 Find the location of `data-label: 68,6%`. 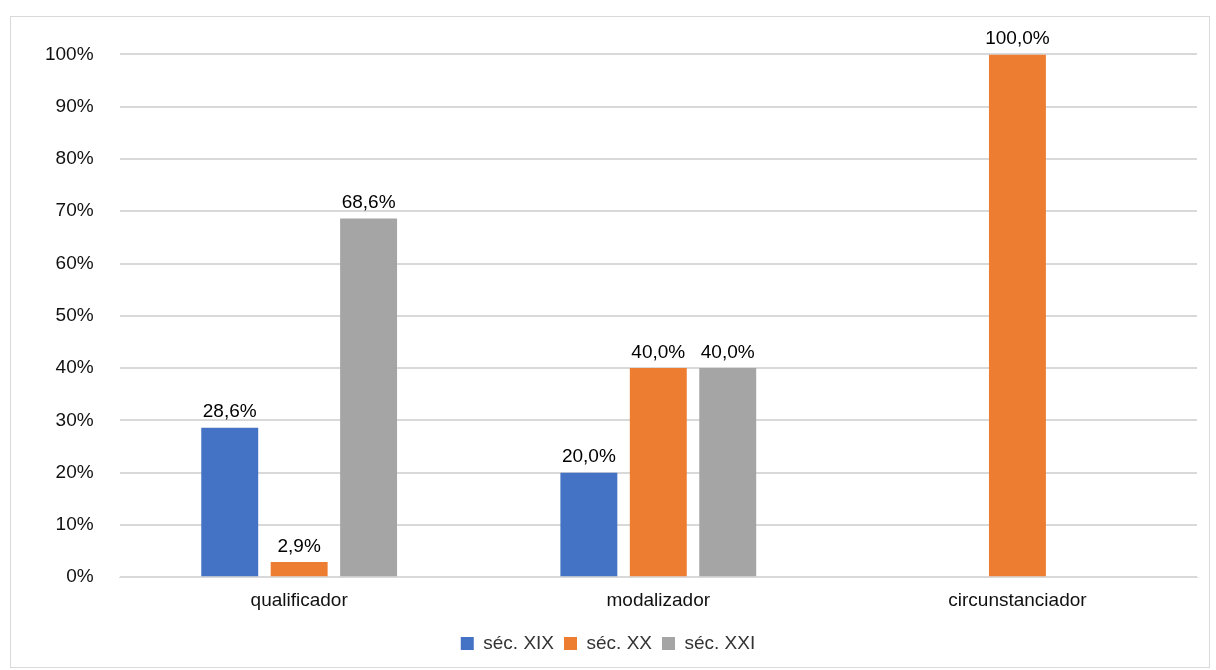

data-label: 68,6% is located at coordinates (368, 202).